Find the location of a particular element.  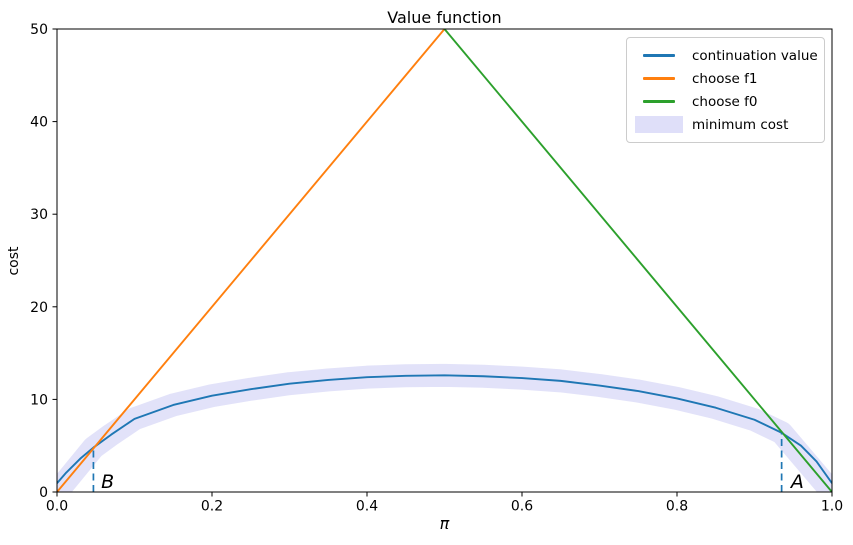

x-tick-label: 1.0 is located at coordinates (832, 507).